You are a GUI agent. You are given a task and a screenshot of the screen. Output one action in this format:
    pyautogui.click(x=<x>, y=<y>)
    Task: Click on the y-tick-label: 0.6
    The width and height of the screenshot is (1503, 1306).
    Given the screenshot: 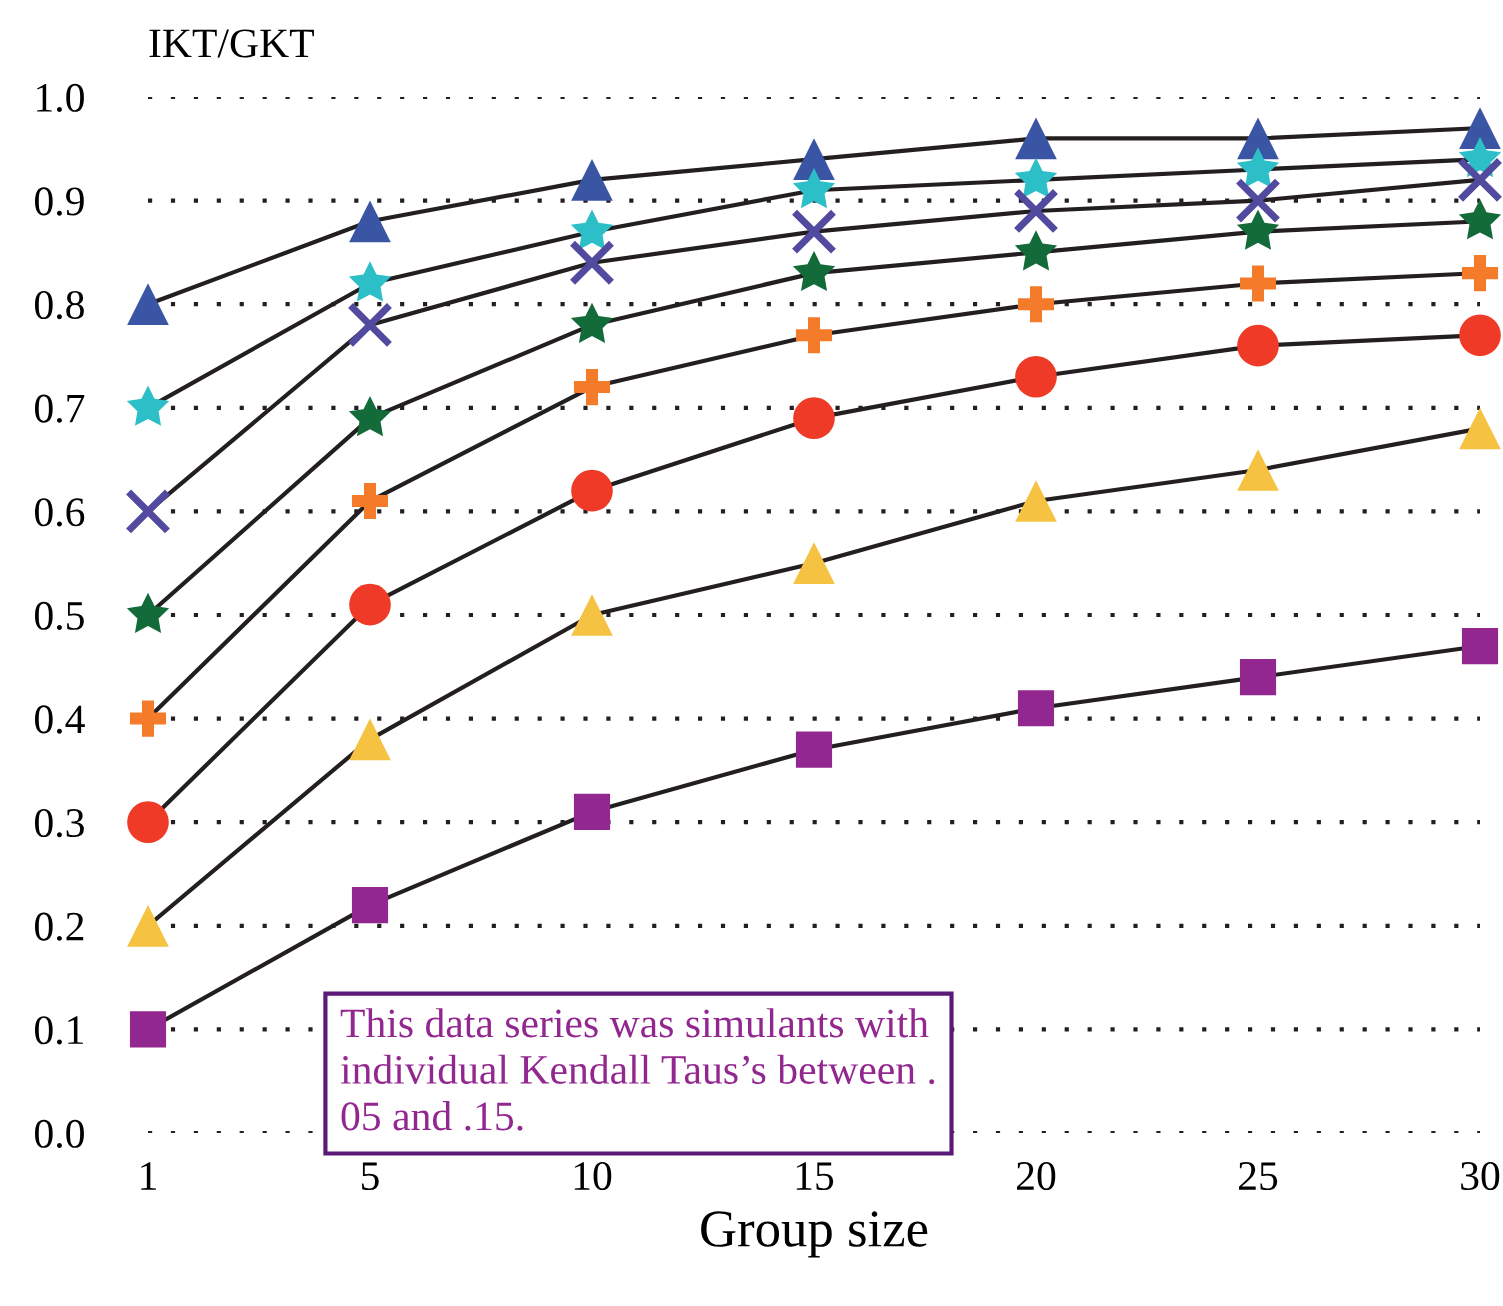 What is the action you would take?
    pyautogui.click(x=60, y=512)
    